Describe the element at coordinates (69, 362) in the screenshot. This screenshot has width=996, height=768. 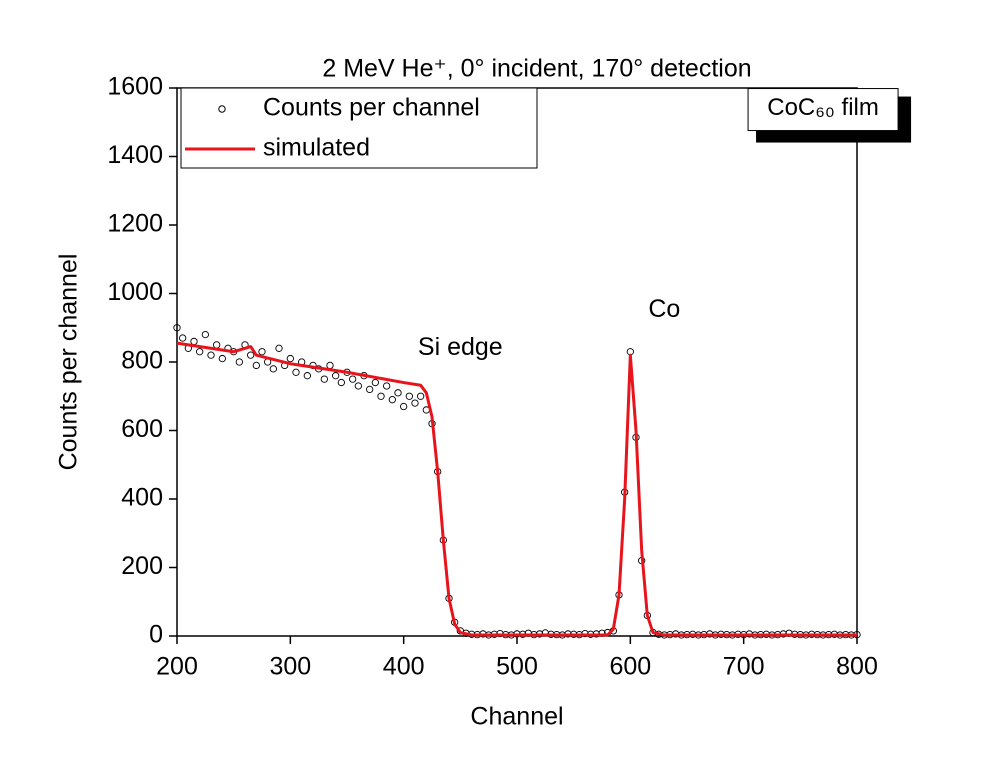
I see `y-axis-label: Counts per channel` at that location.